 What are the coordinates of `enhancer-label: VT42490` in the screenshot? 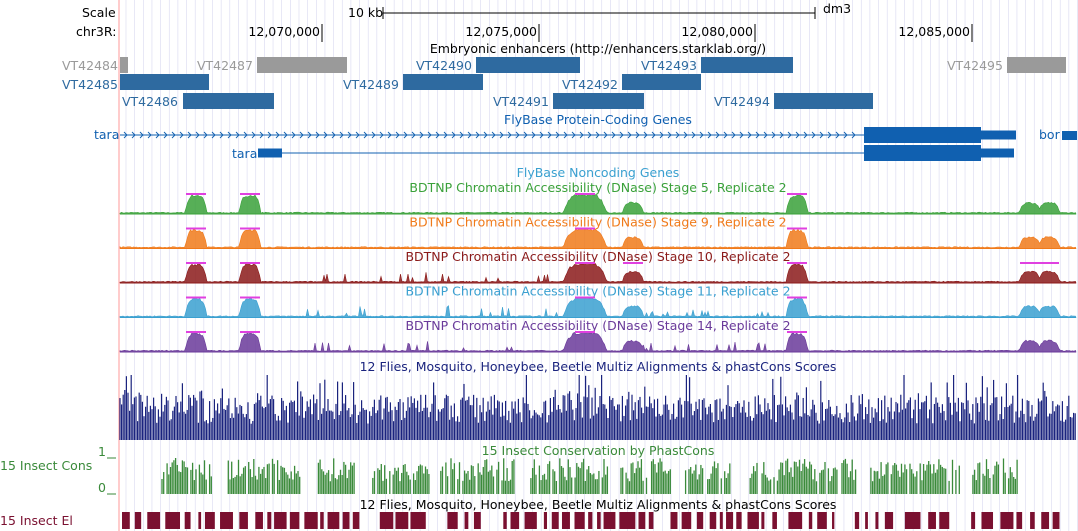 It's located at (444, 65).